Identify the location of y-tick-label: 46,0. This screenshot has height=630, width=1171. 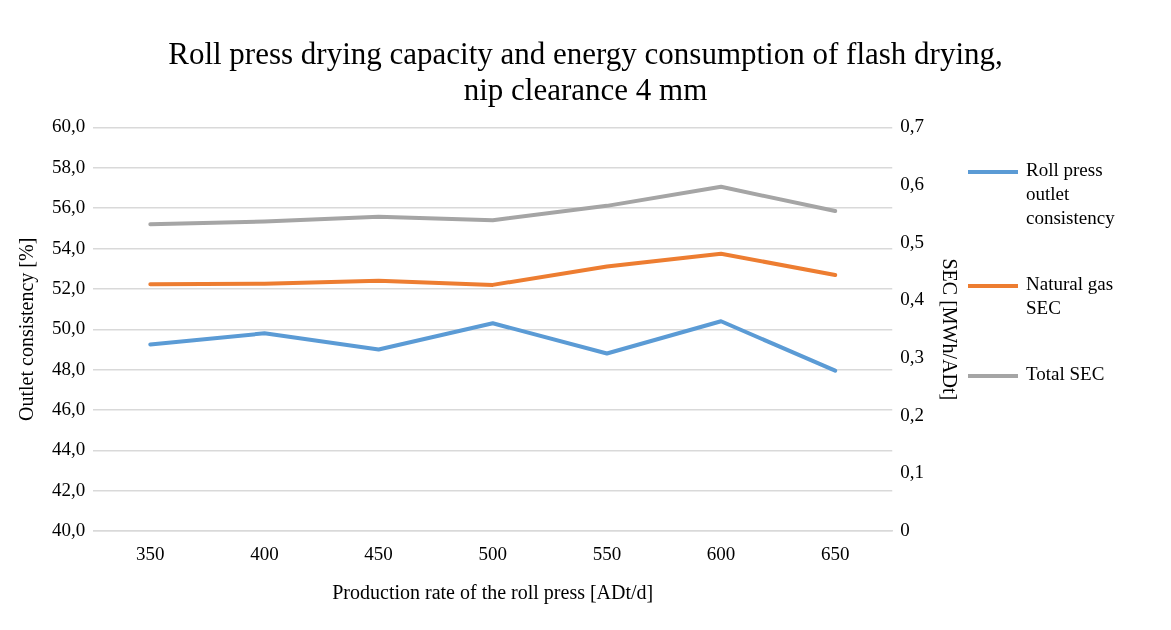
(69, 409).